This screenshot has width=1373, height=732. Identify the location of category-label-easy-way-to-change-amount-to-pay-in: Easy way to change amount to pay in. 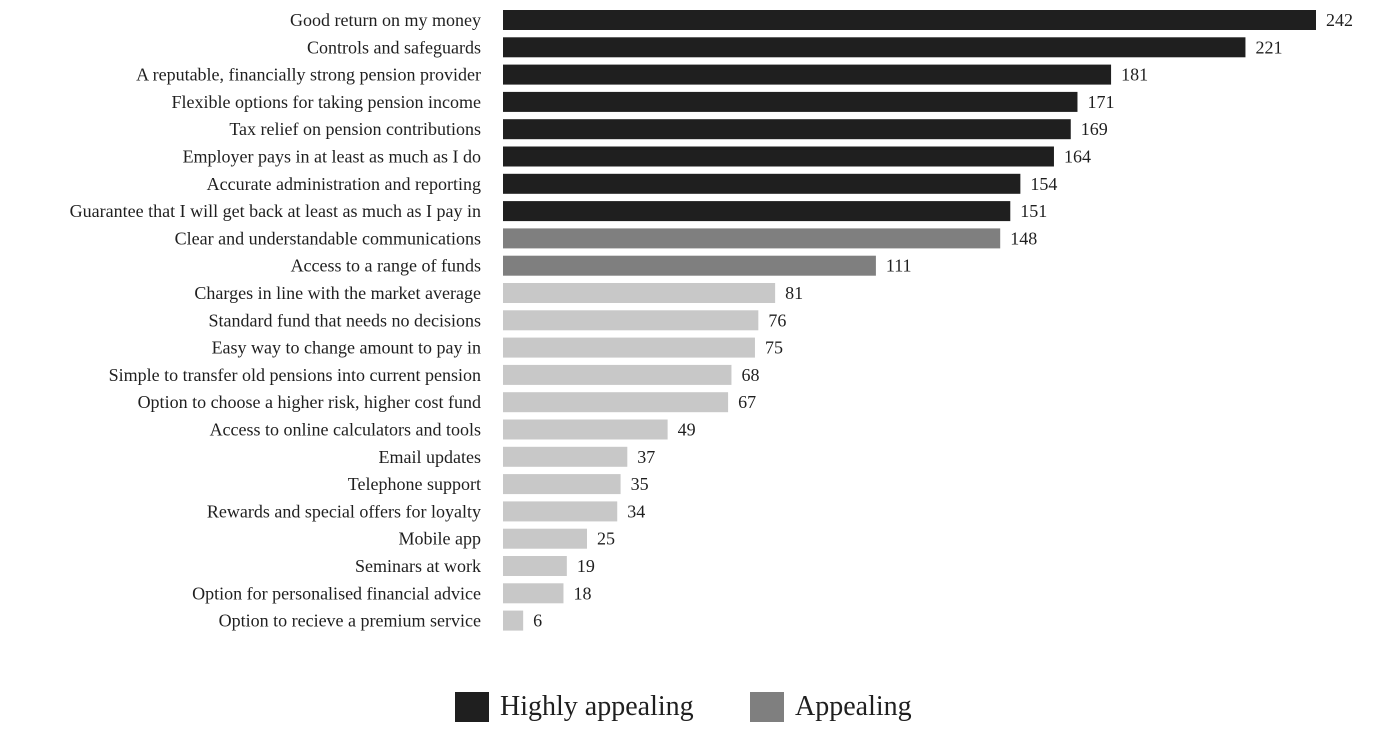
(346, 348).